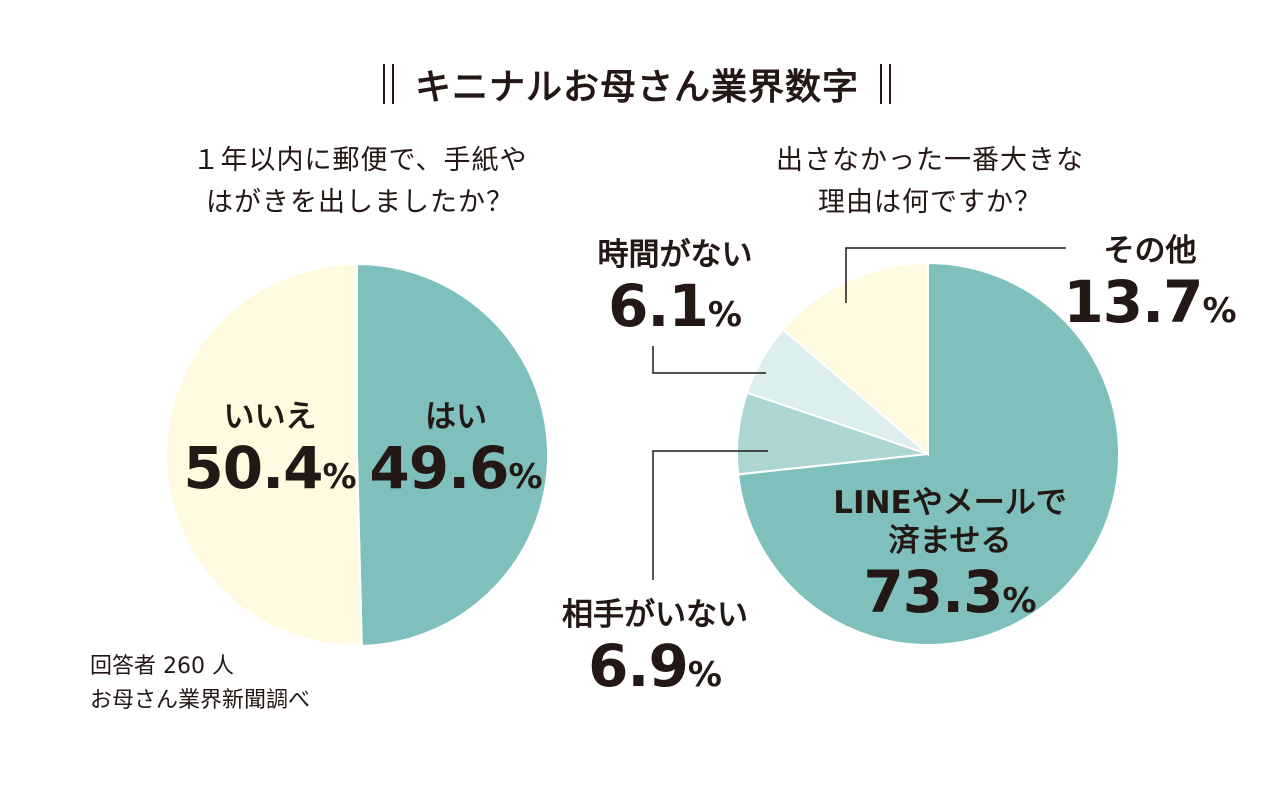  Describe the element at coordinates (1019, 601) in the screenshot. I see `label-line-mail-unit: %` at that location.